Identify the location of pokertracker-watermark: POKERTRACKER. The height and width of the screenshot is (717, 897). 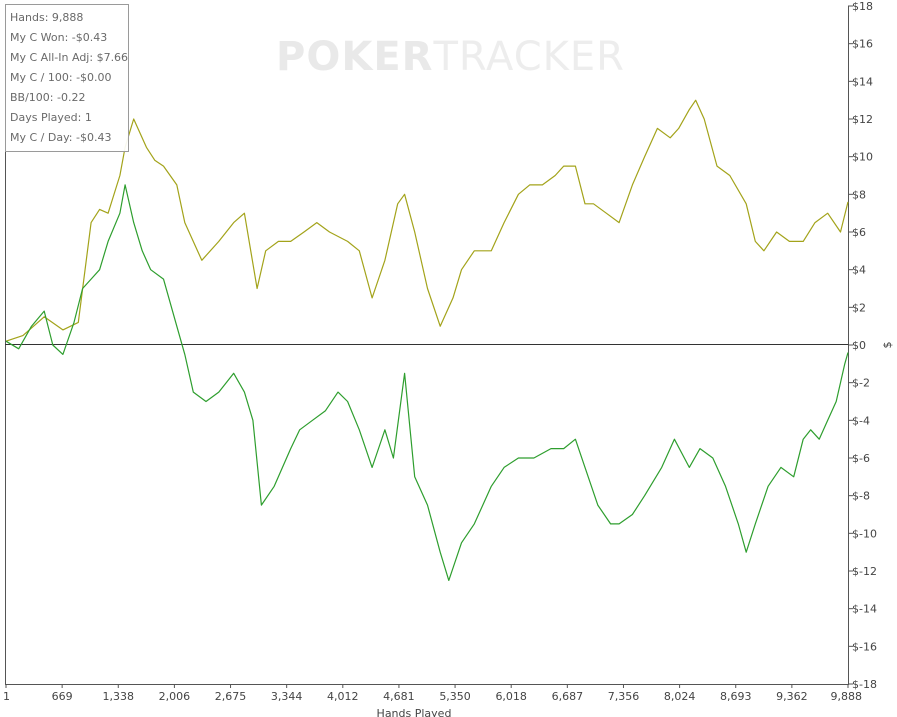
(450, 57).